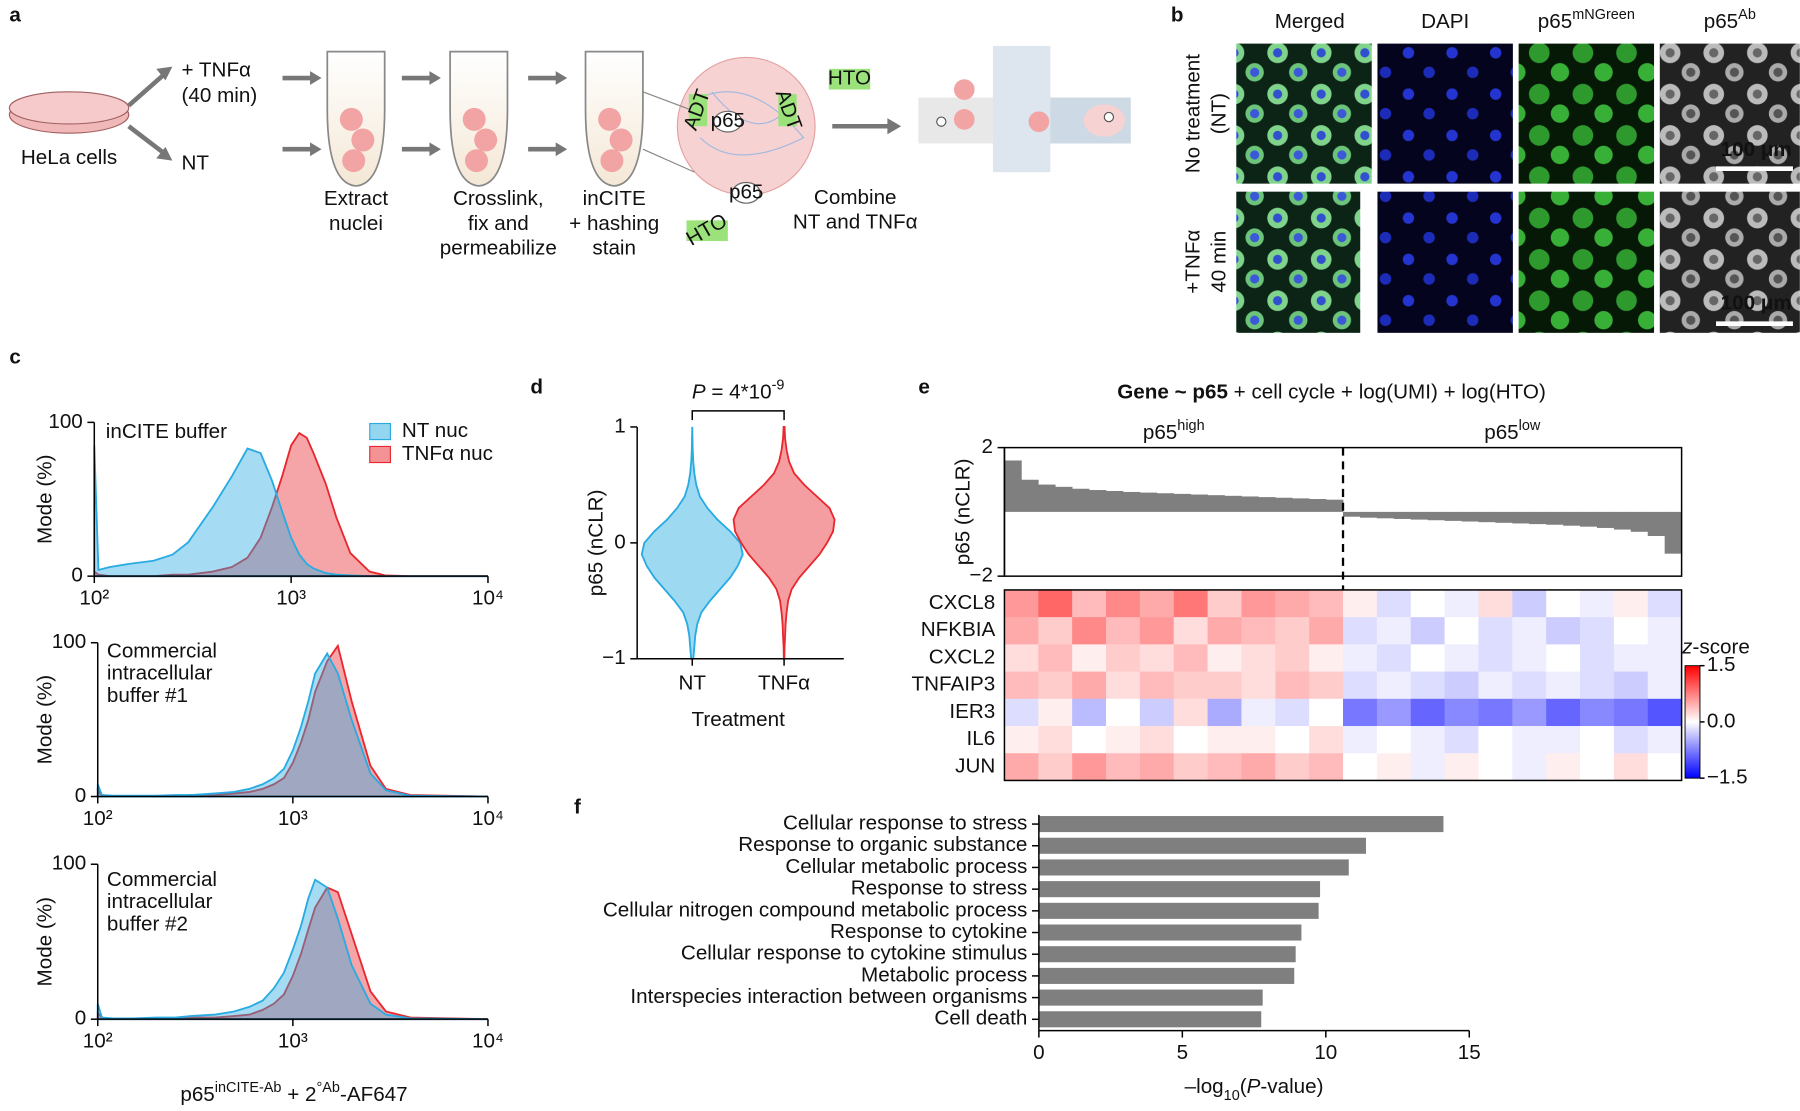 The height and width of the screenshot is (1111, 1800). I want to click on y-tick-label: −2, so click(981, 575).